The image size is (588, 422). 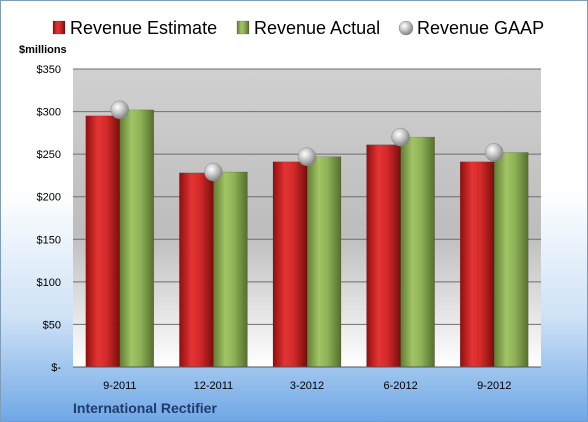 What do you see at coordinates (43, 50) in the screenshot?
I see `y-unit-label: $millions` at bounding box center [43, 50].